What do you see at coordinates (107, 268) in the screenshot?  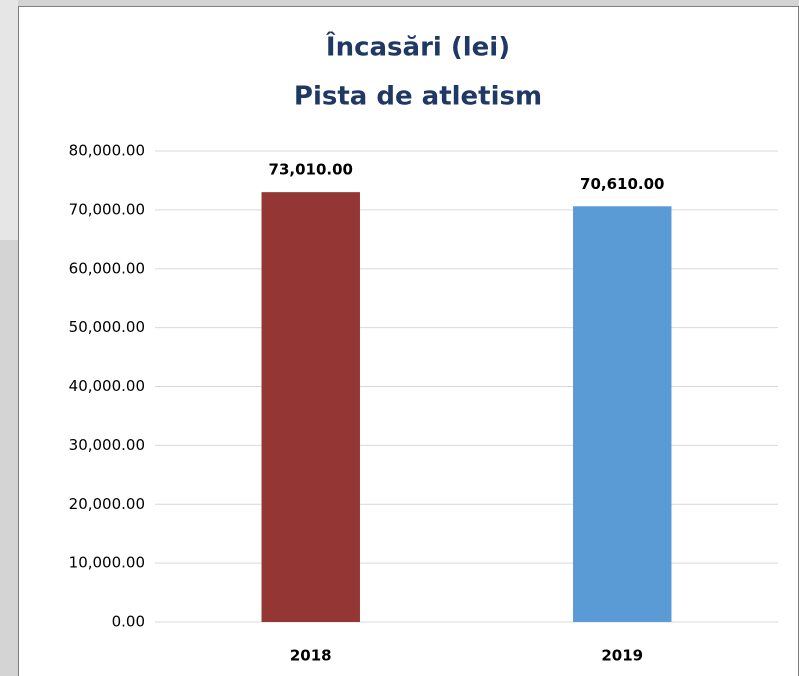 I see `y-tick-label: 60,000.00` at bounding box center [107, 268].